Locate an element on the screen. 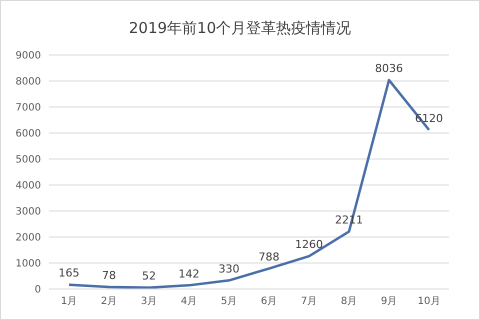  data-label: 788 is located at coordinates (269, 257).